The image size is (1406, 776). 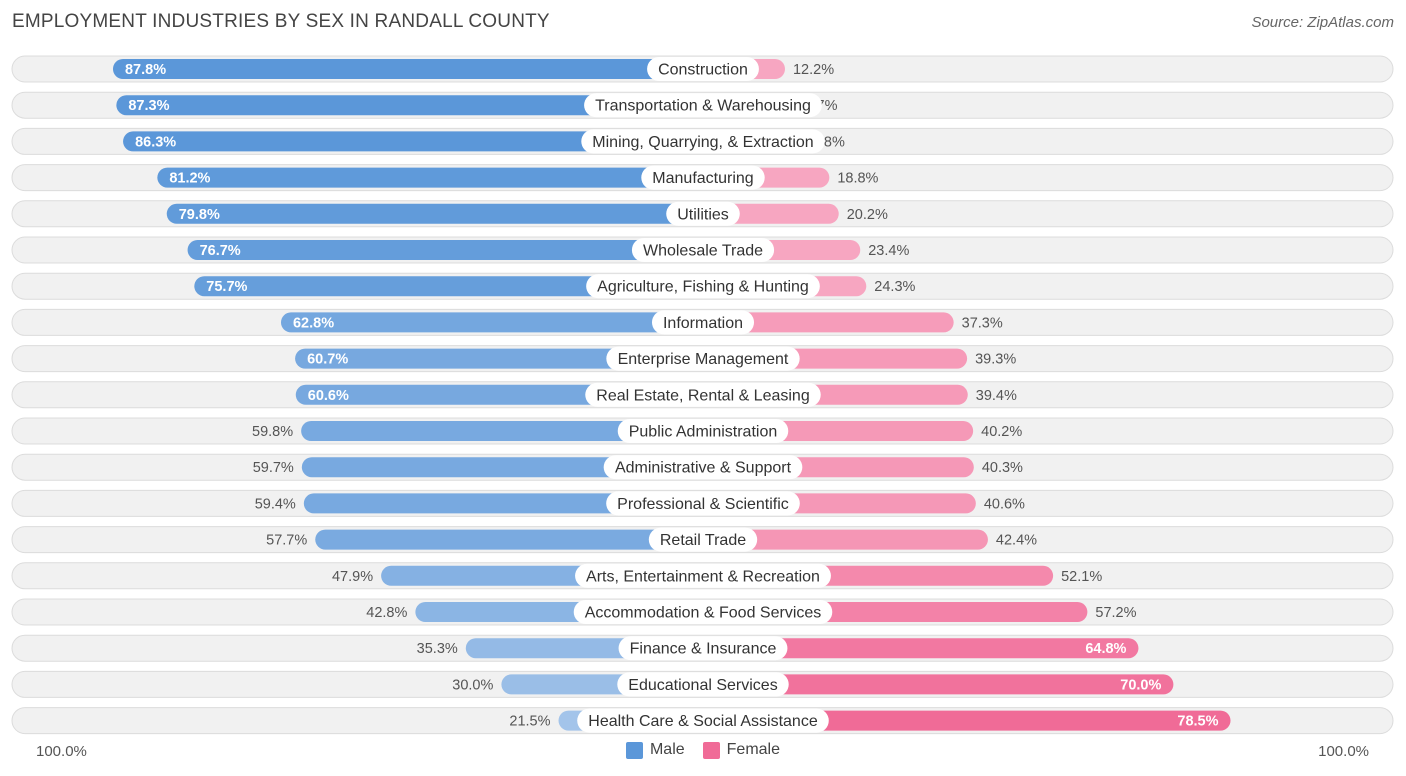 What do you see at coordinates (667, 749) in the screenshot?
I see `legend-label-male: Male` at bounding box center [667, 749].